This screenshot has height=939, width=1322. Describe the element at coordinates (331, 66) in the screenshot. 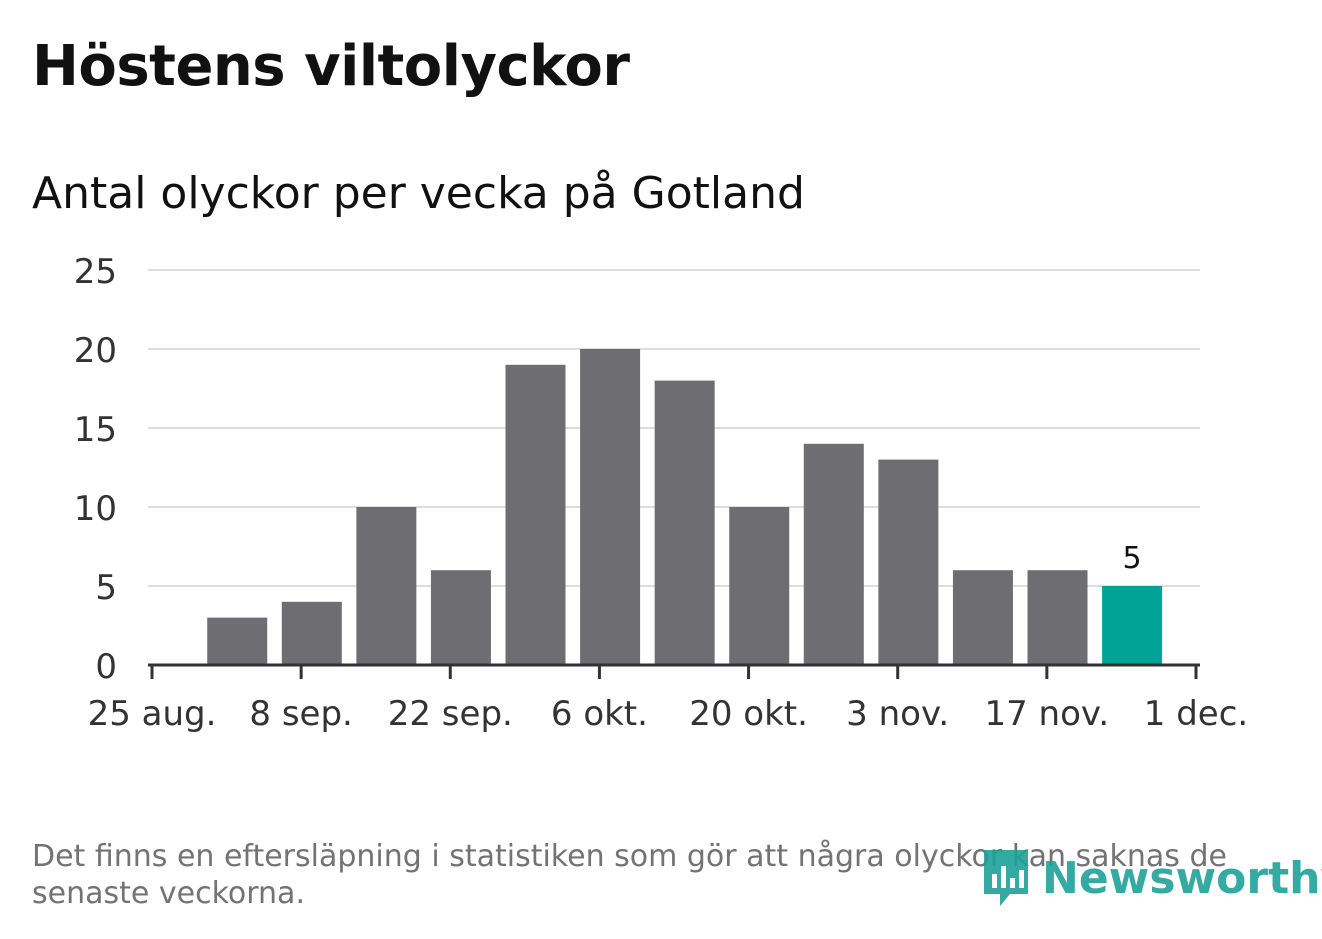

I see `chart-title: Höstens viltolyckor` at that location.